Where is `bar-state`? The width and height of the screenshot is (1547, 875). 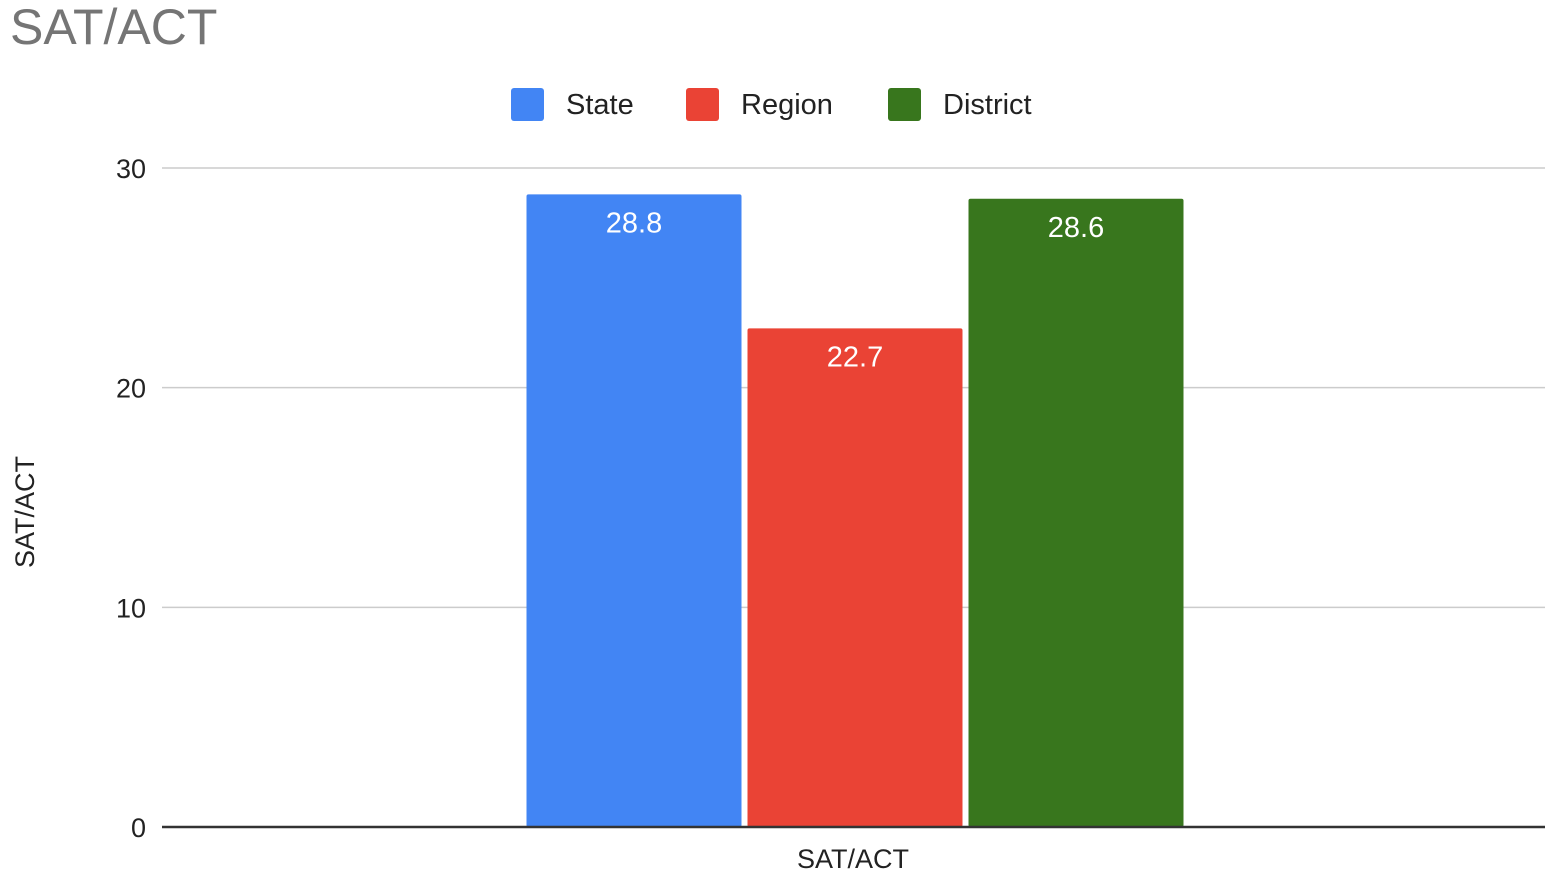
bar-state is located at coordinates (634, 511).